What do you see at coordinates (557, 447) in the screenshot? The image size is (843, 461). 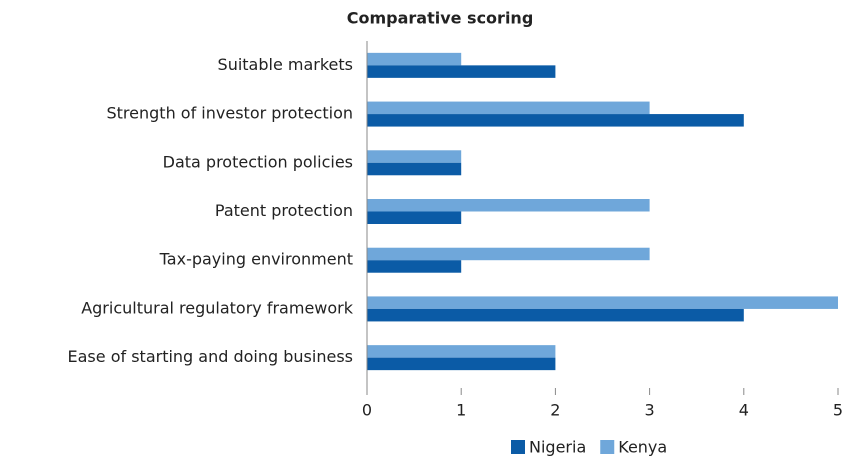 I see `legend-label: Nigeria` at bounding box center [557, 447].